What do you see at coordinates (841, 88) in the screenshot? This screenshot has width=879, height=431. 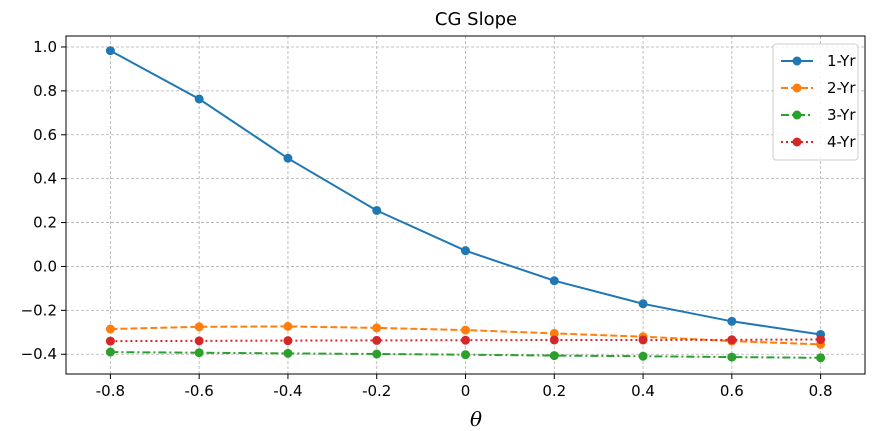 I see `legend-label: 2-Yr` at bounding box center [841, 88].